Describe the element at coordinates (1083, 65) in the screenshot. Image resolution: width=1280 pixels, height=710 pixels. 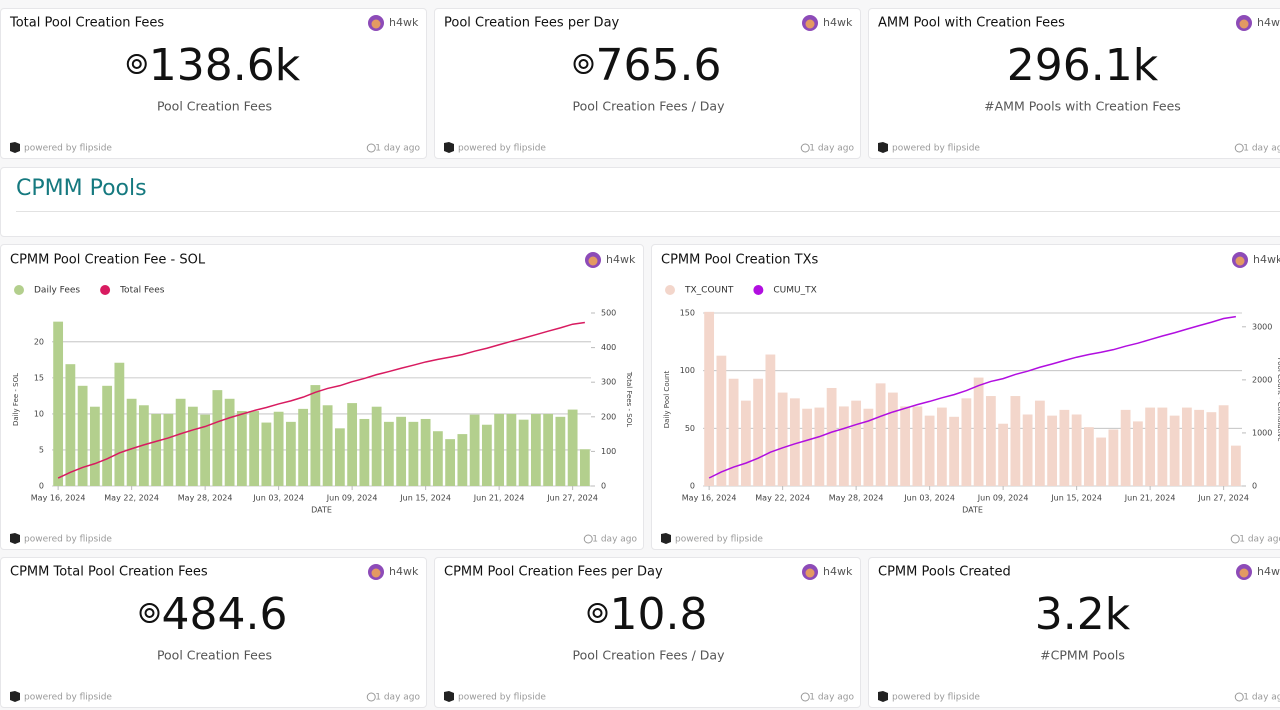
I see `kpi-value: 296.1k` at that location.